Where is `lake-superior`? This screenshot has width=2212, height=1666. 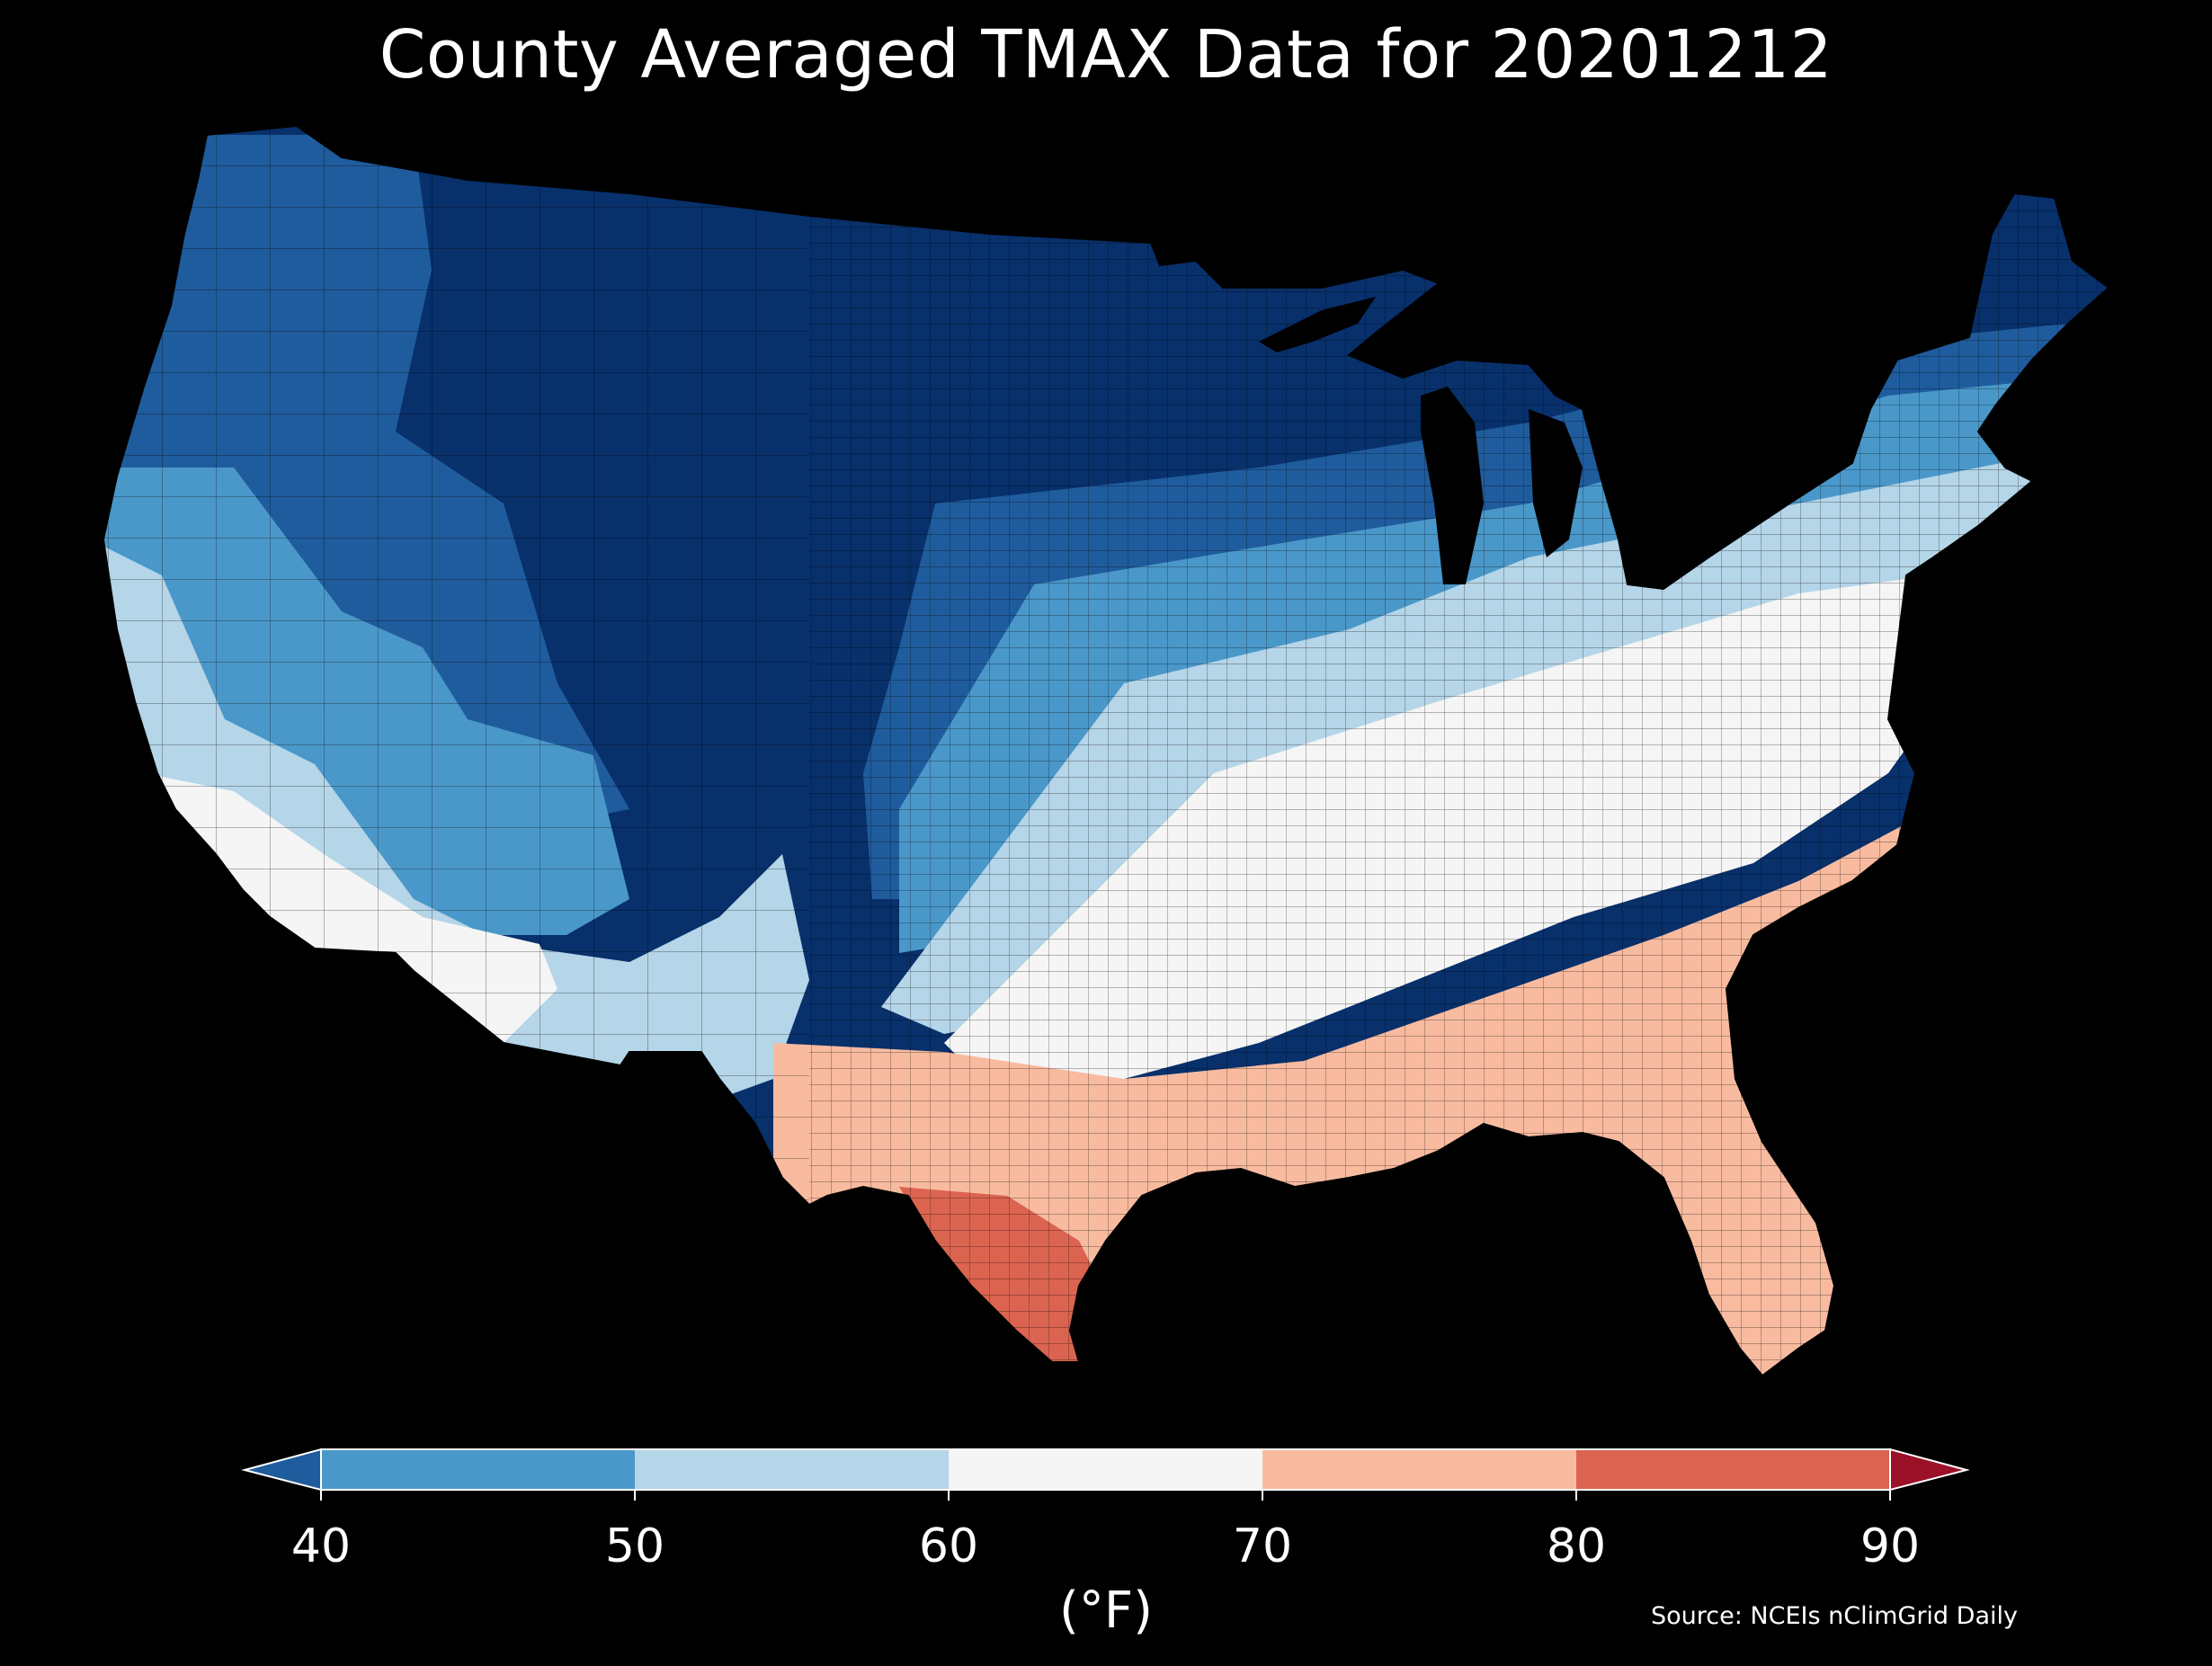 lake-superior is located at coordinates (1317, 325).